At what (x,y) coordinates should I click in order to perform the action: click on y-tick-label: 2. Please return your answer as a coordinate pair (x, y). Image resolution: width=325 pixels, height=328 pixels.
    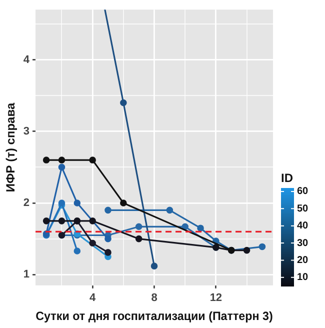
    Looking at the image, I should click on (26, 203).